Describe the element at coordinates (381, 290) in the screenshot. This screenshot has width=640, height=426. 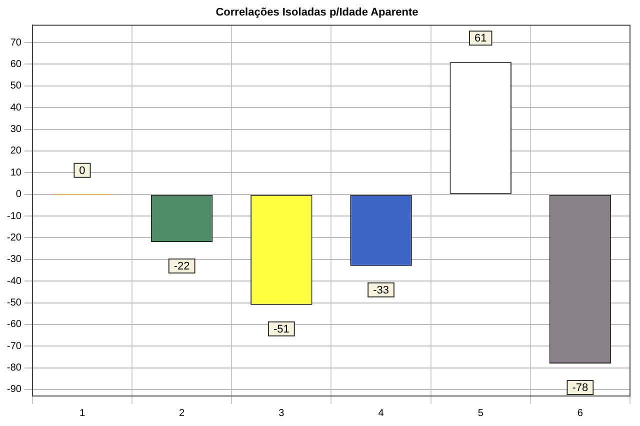
I see `data-label: -33` at that location.